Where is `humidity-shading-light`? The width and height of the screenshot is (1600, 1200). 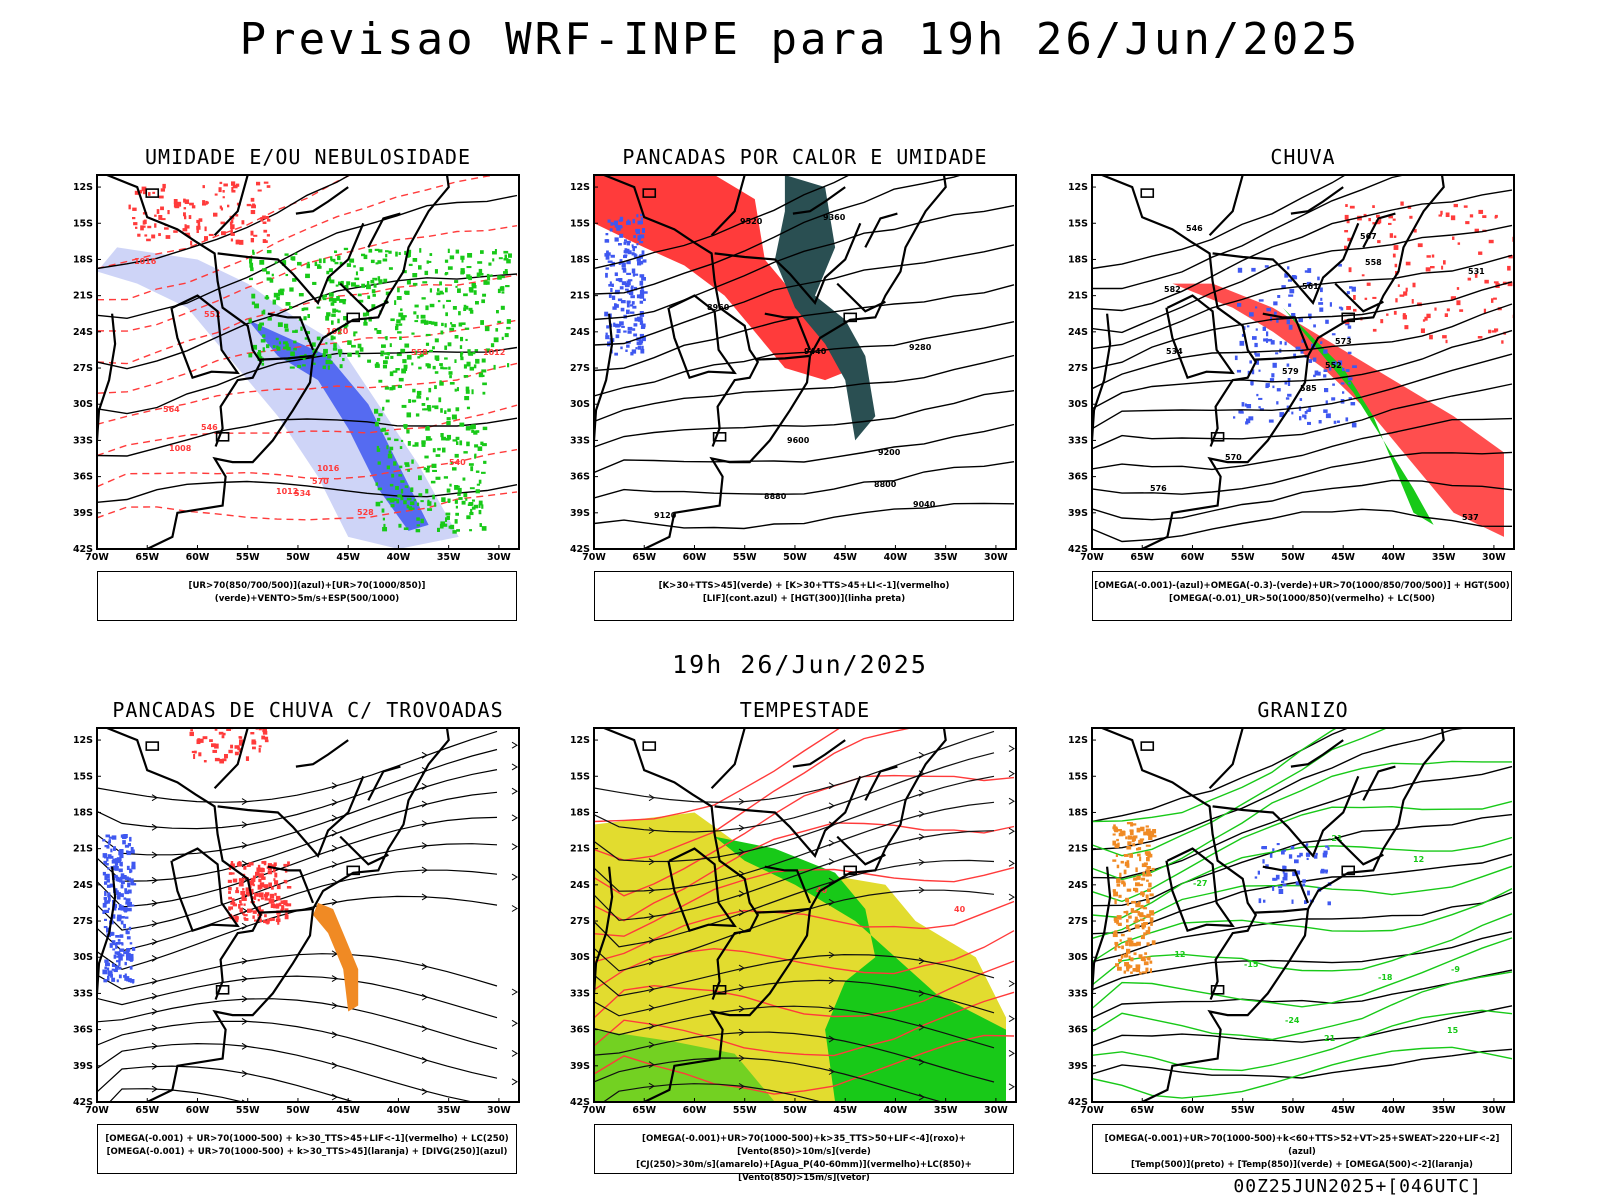
humidity-shading-light is located at coordinates (278, 398).